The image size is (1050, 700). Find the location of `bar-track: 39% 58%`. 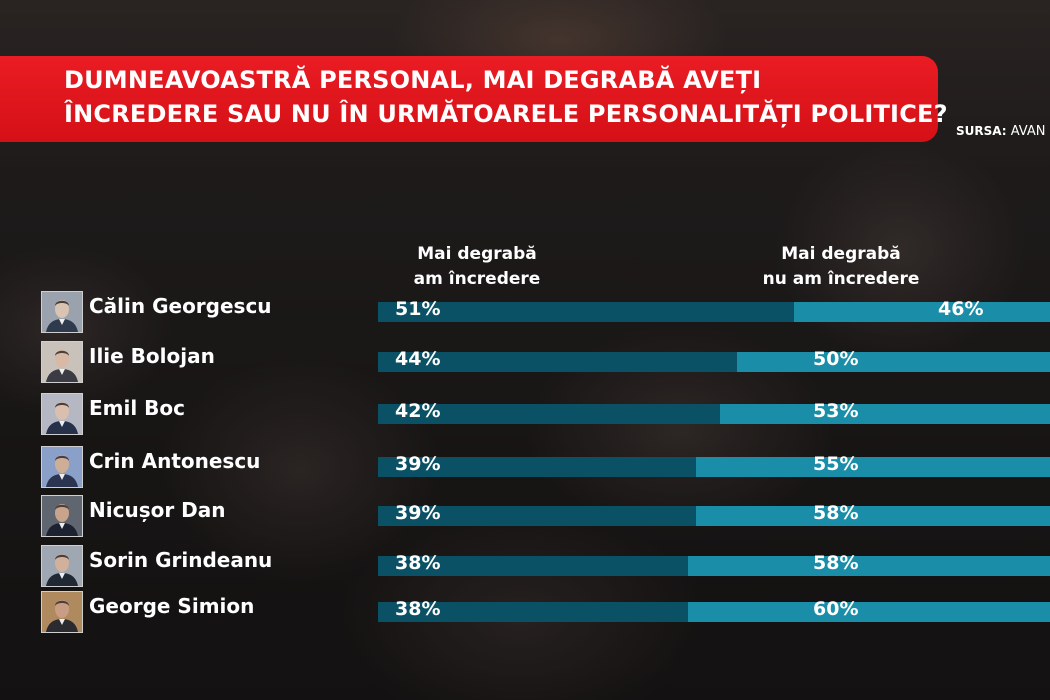

bar-track: 39% 58% is located at coordinates (714, 514).